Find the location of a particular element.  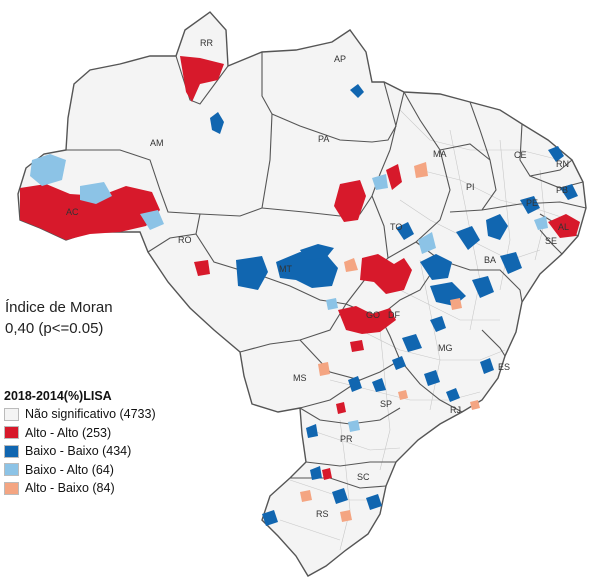

legend-item: Baixo - Alto (64) is located at coordinates (80, 470).